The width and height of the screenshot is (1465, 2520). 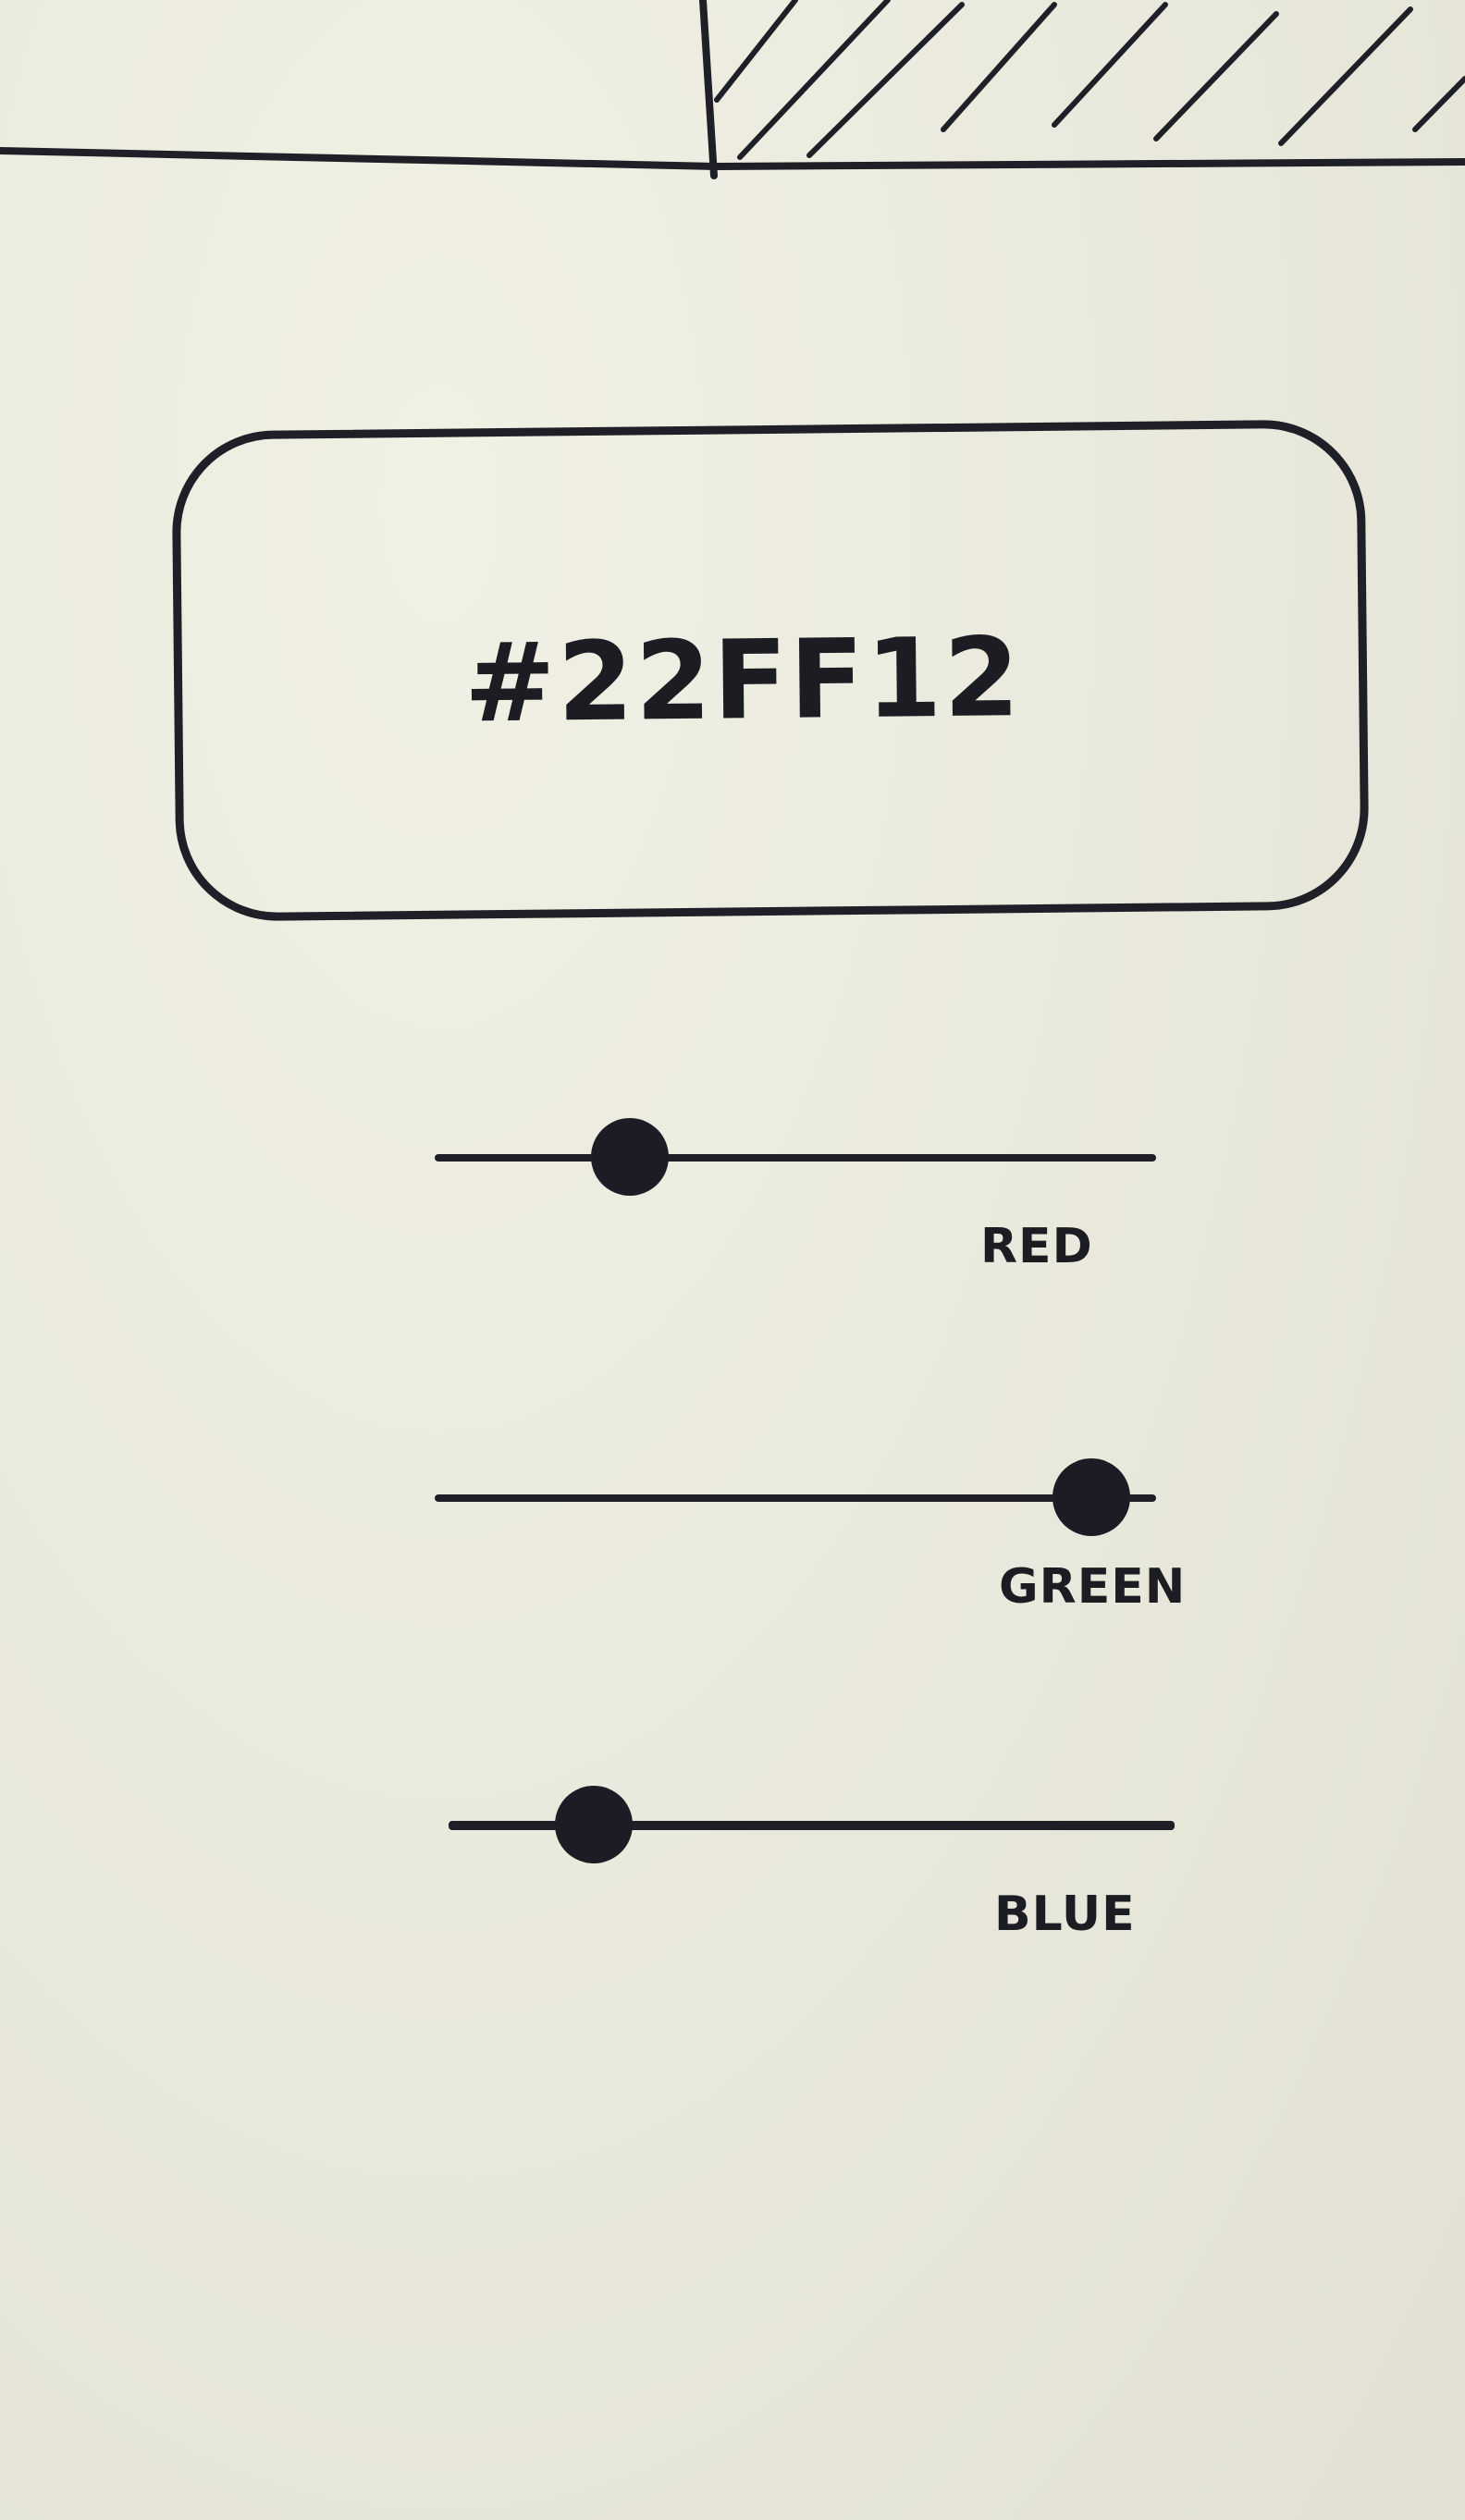 I want to click on red-slider-track, so click(x=795, y=1158).